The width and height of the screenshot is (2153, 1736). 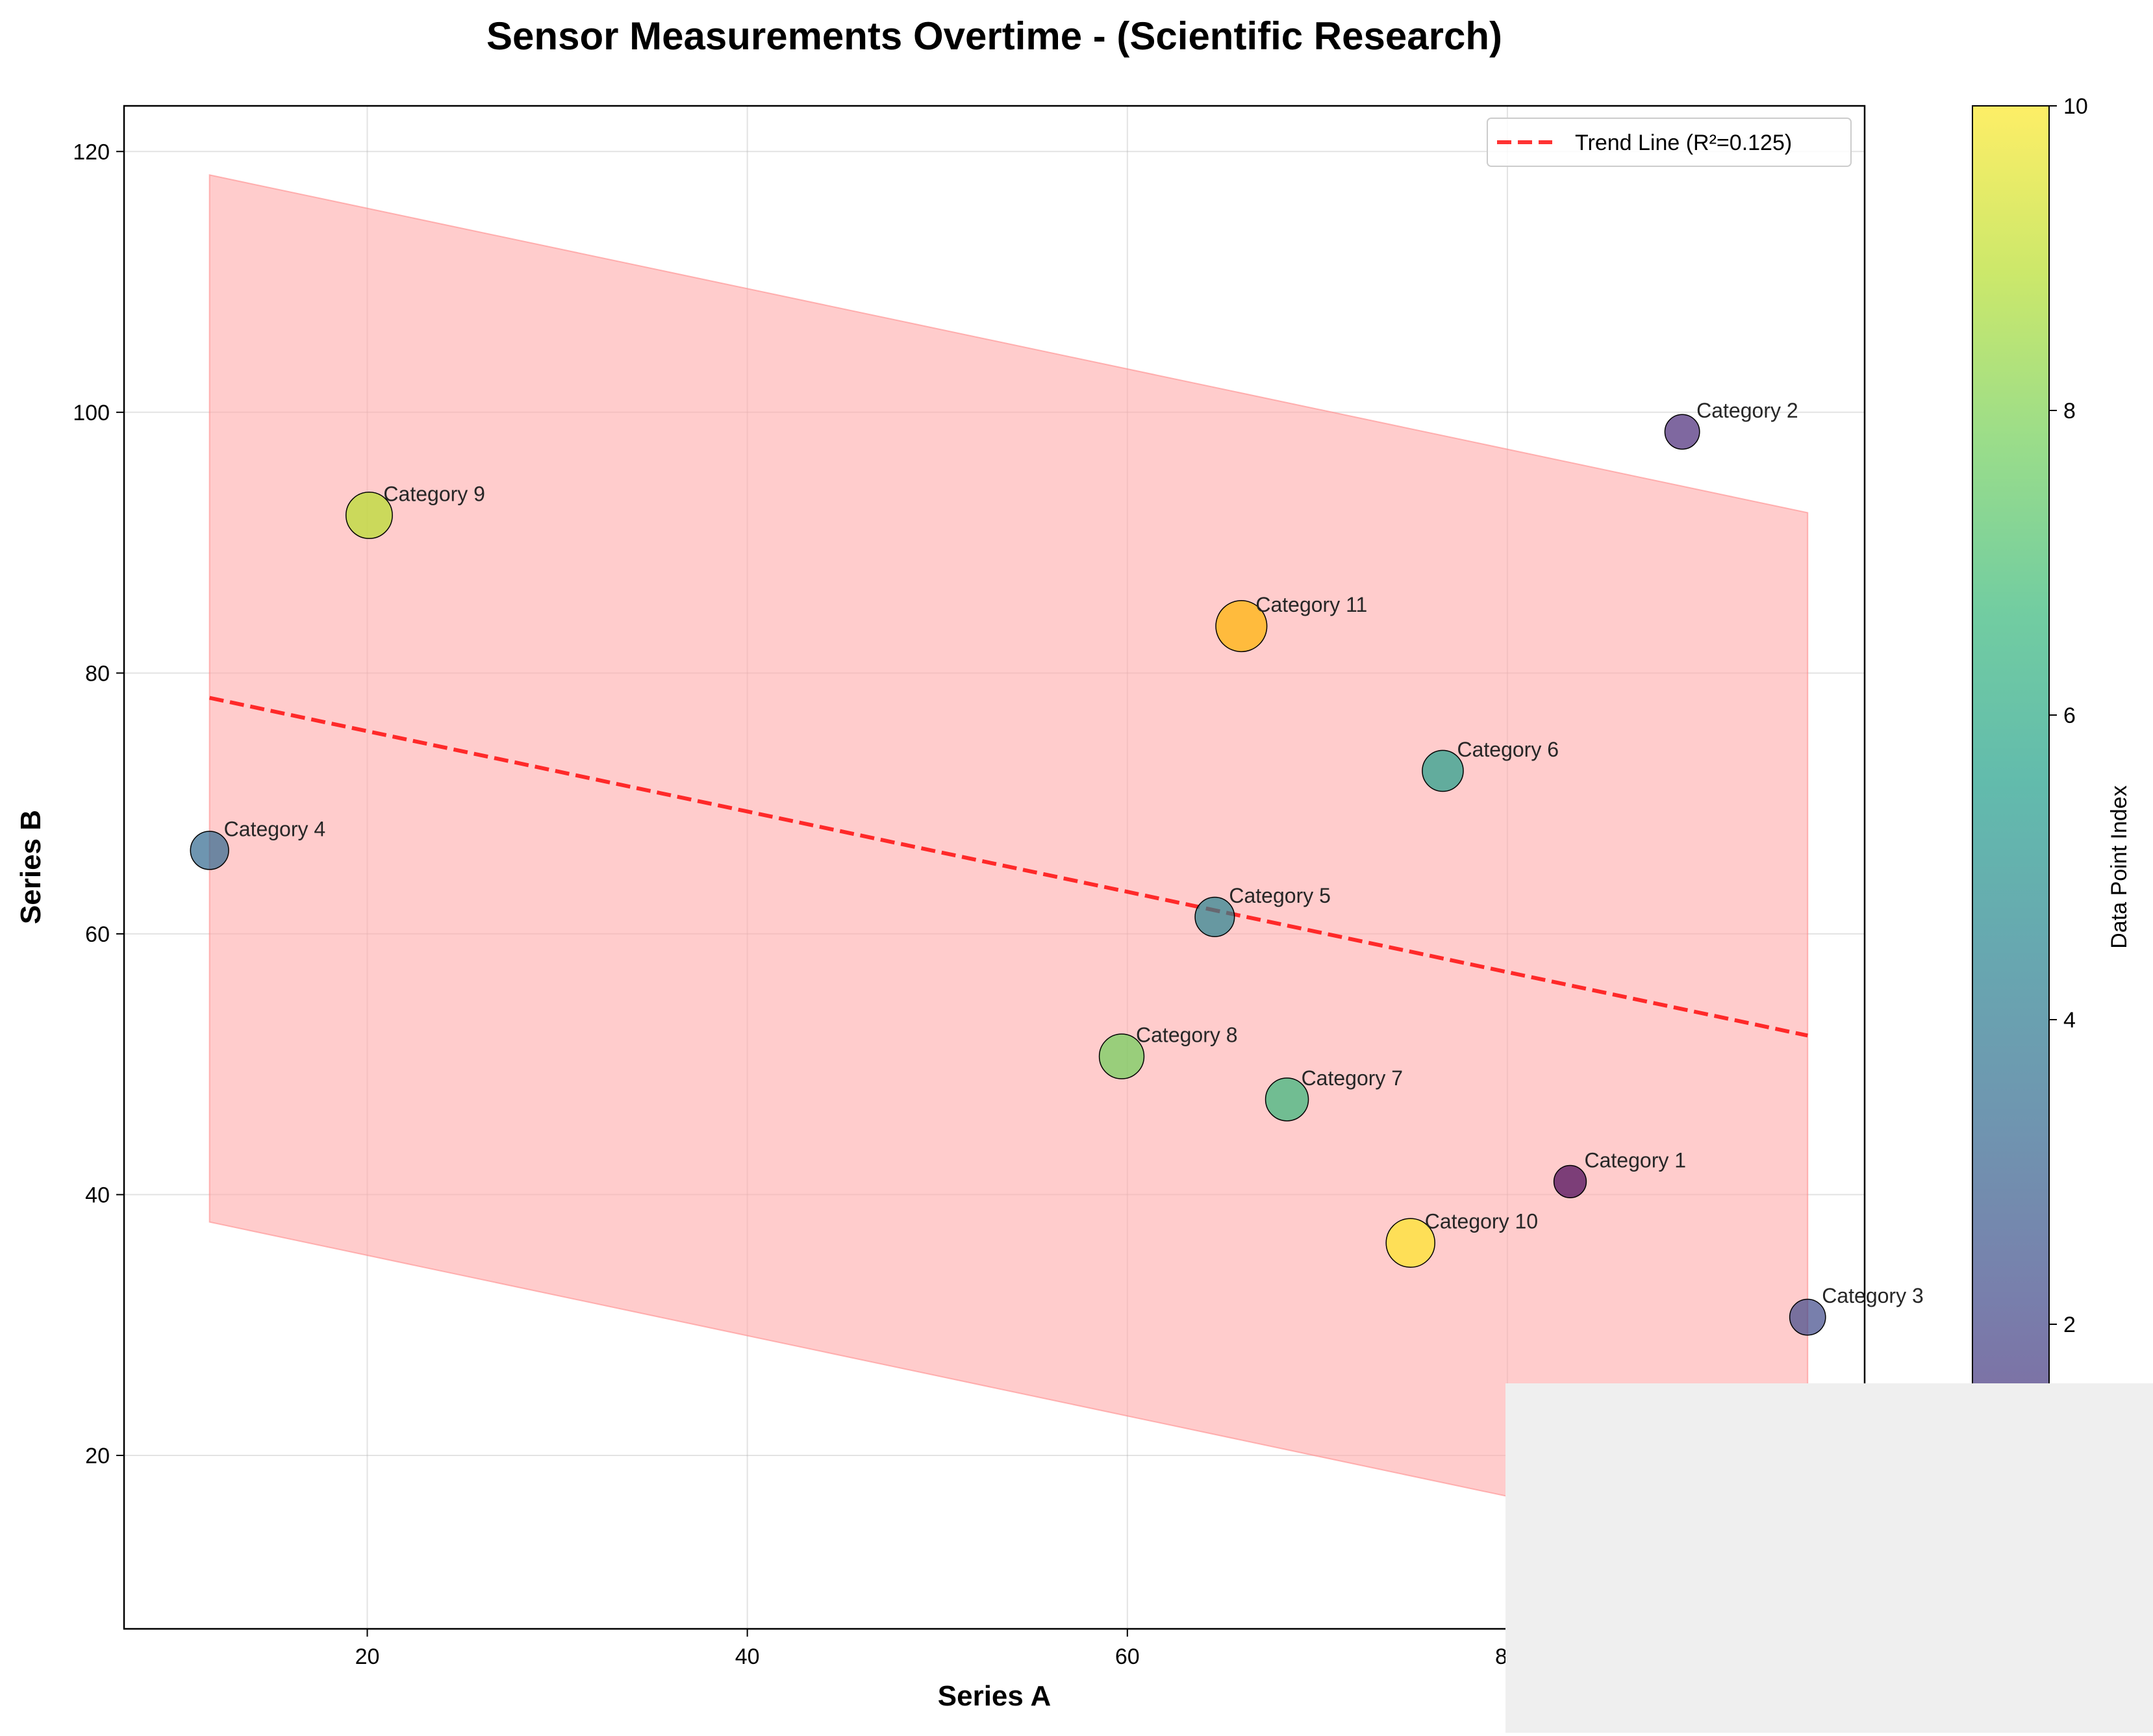 What do you see at coordinates (1683, 143) in the screenshot?
I see `legend-trend-label: Trend Line (R²=0.125)` at bounding box center [1683, 143].